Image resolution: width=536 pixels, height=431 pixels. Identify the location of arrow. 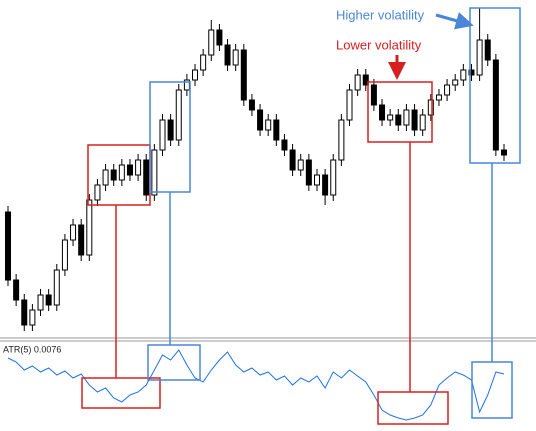
(454, 21).